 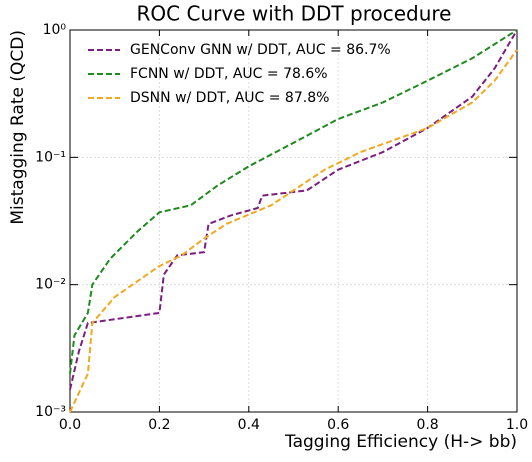 What do you see at coordinates (517, 425) in the screenshot?
I see `x-tick-label: 1.0` at bounding box center [517, 425].